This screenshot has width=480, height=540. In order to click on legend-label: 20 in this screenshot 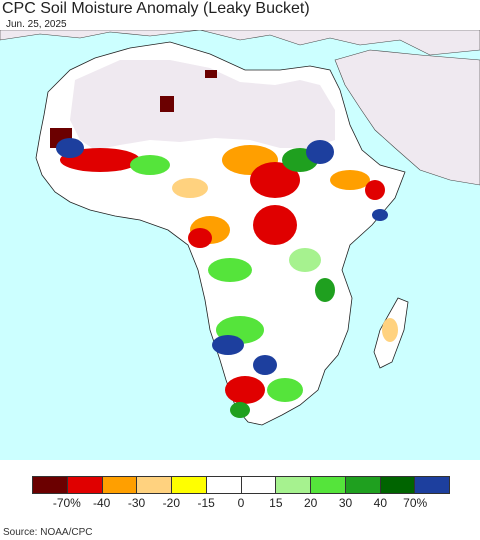, I will do `click(310, 503)`.